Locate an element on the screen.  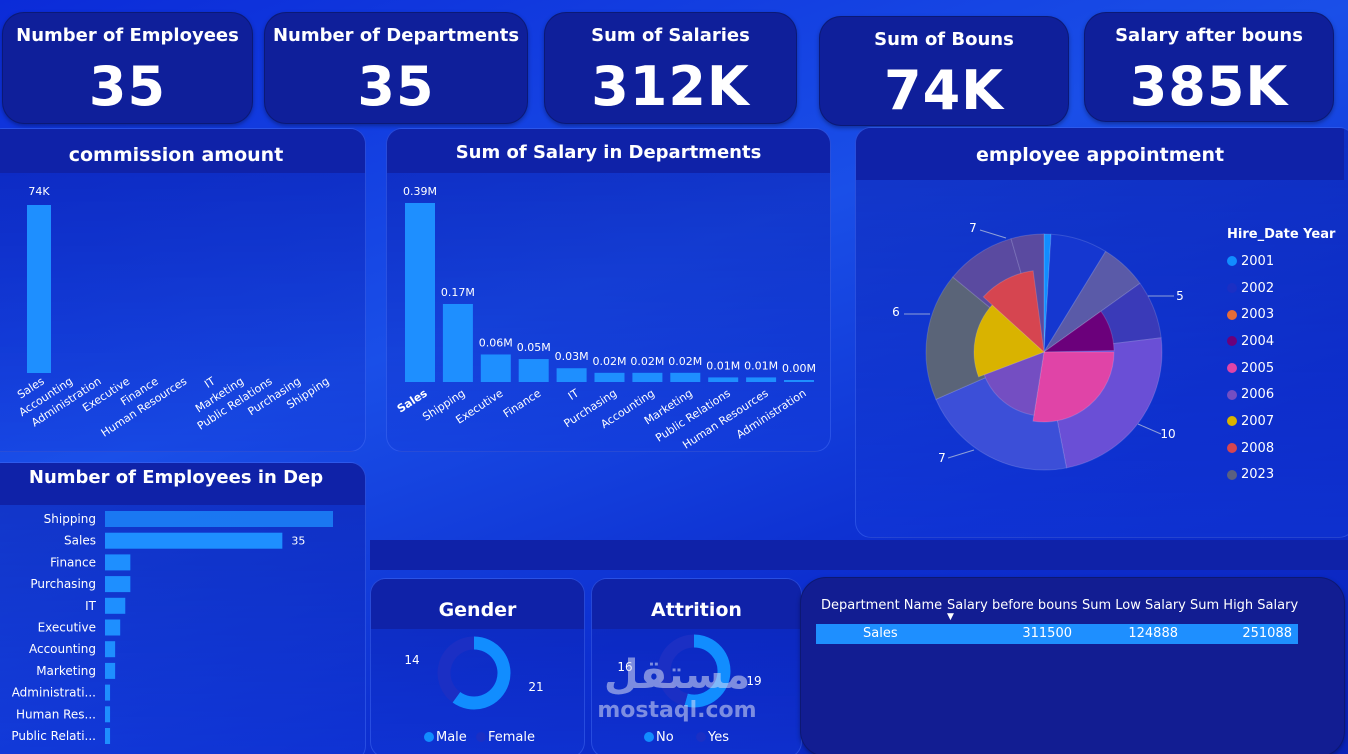
category-label: Accounting is located at coordinates (62, 649).